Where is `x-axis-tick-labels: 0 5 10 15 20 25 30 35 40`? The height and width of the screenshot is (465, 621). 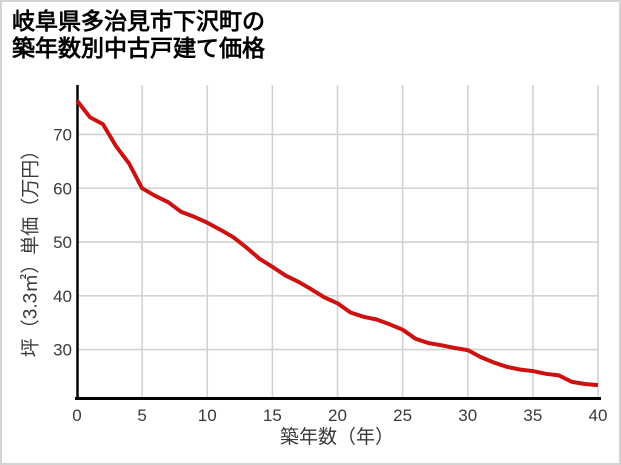
x-axis-tick-labels: 0 5 10 15 20 25 30 35 40 is located at coordinates (339, 415).